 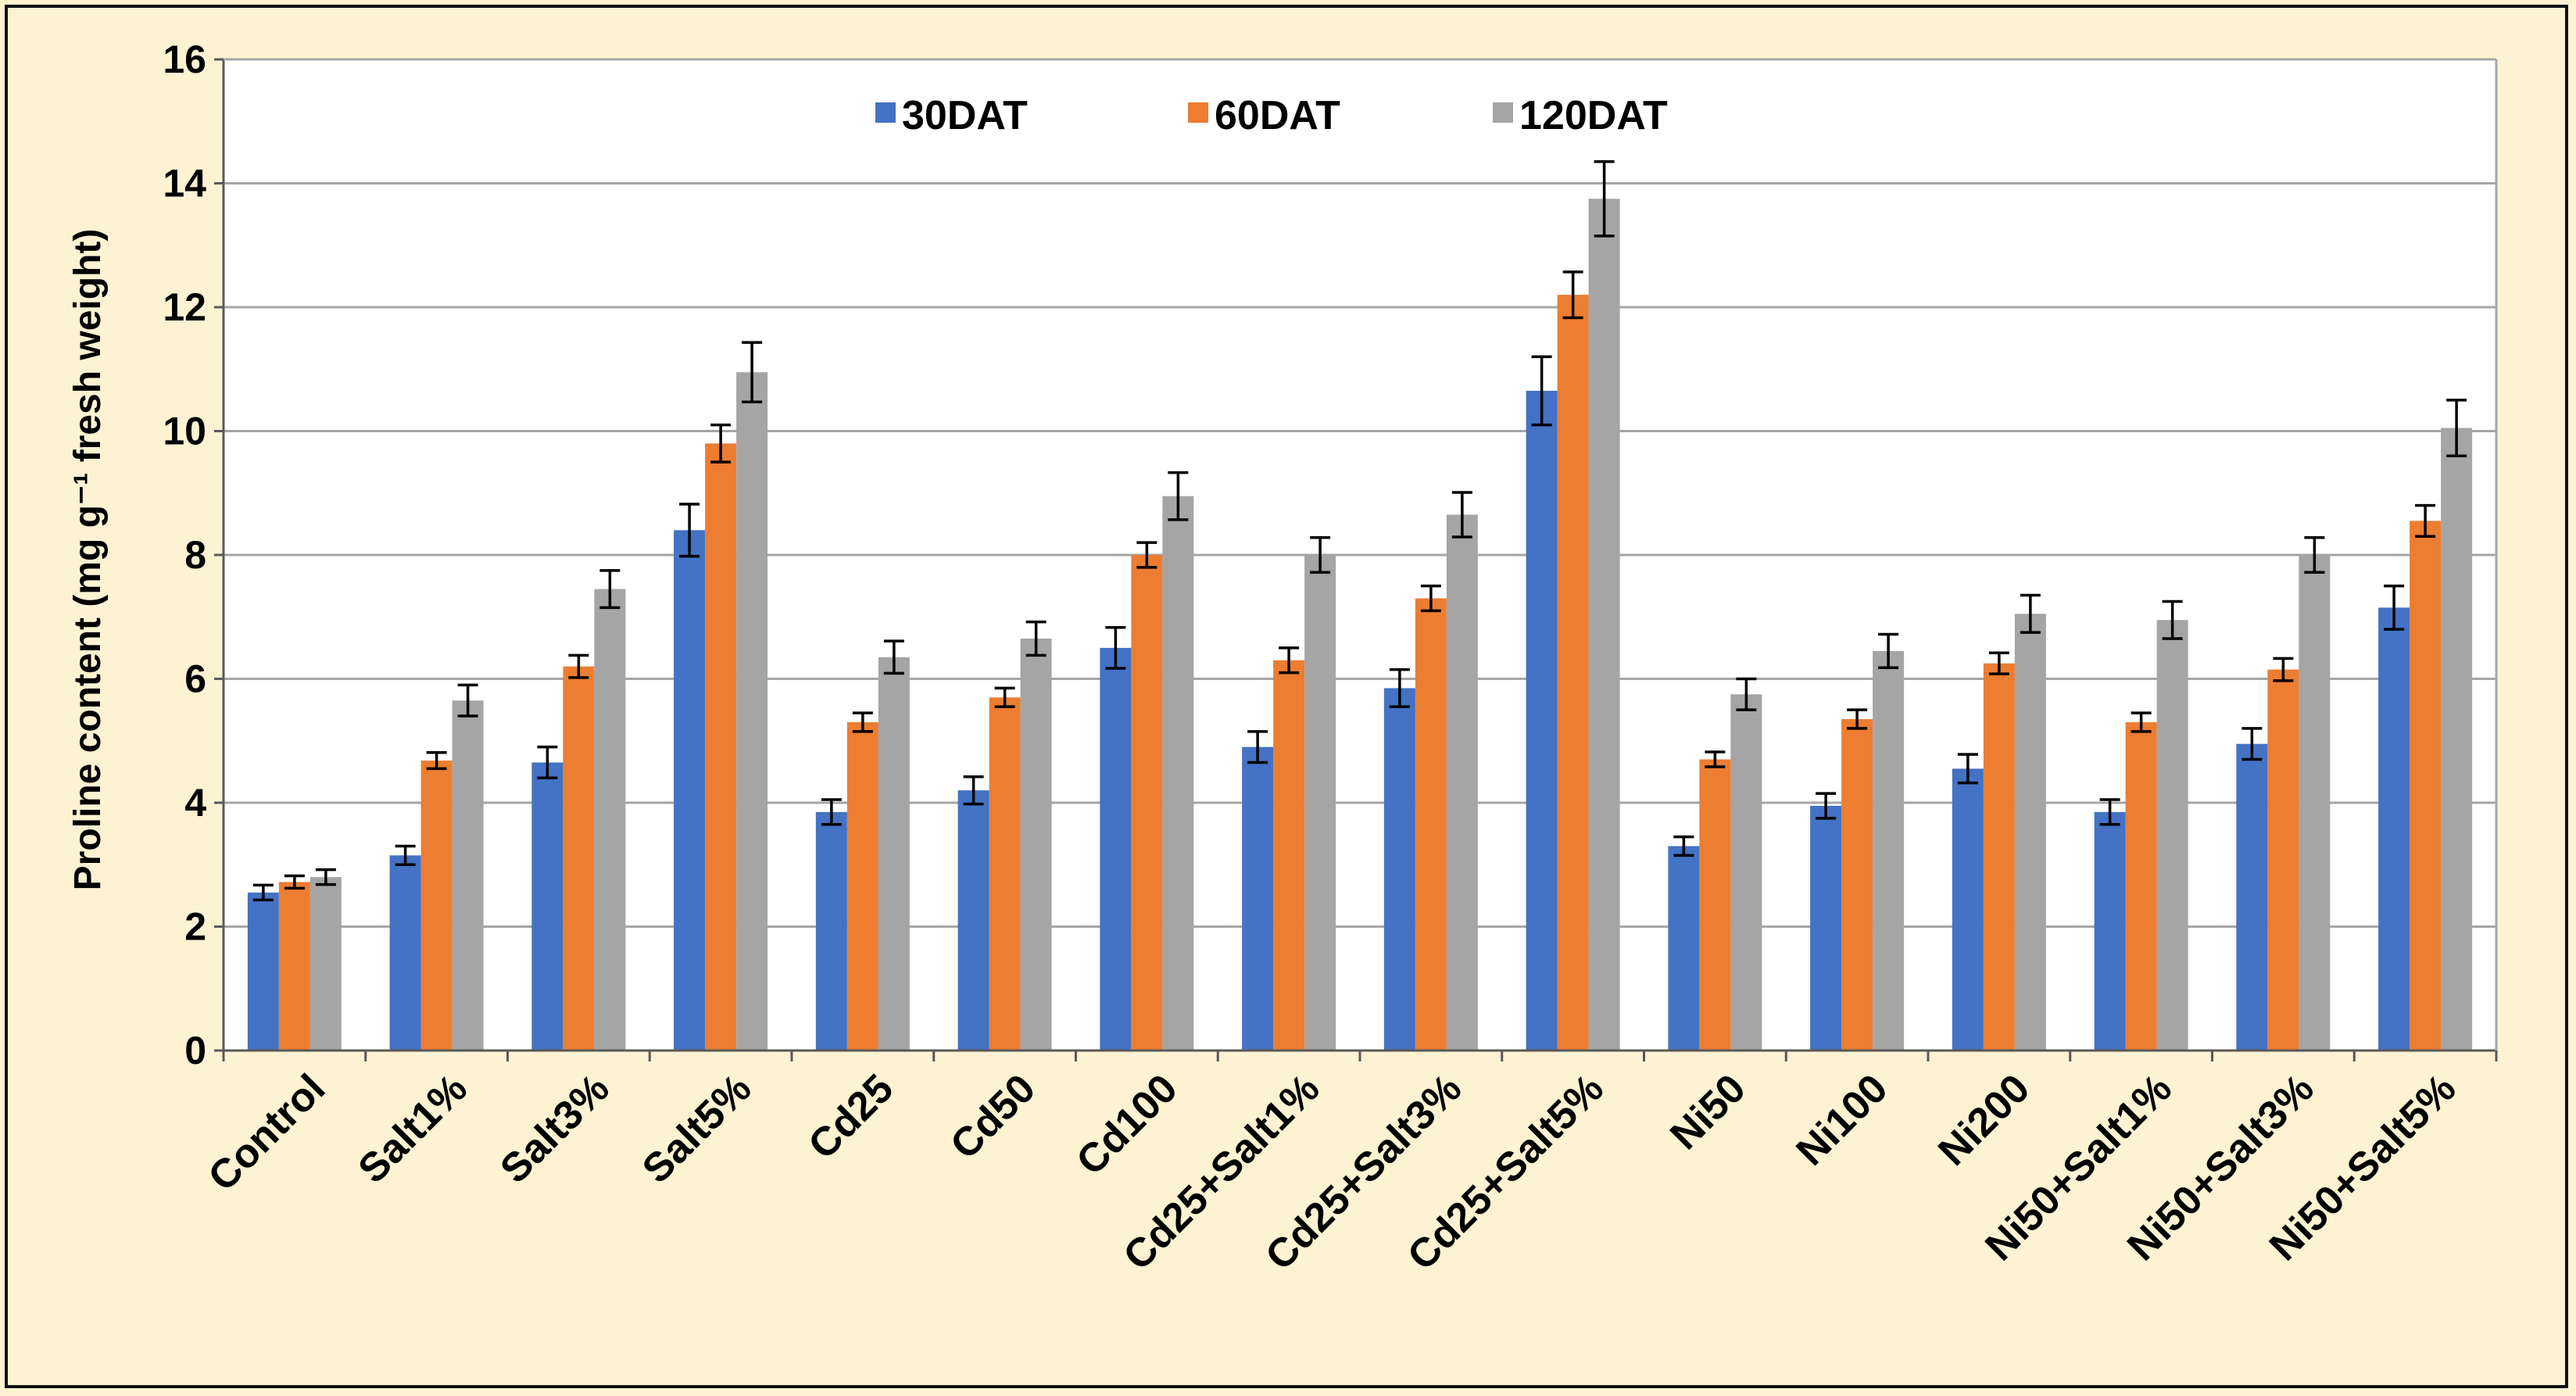 What do you see at coordinates (195, 803) in the screenshot?
I see `y-tick-label: 4` at bounding box center [195, 803].